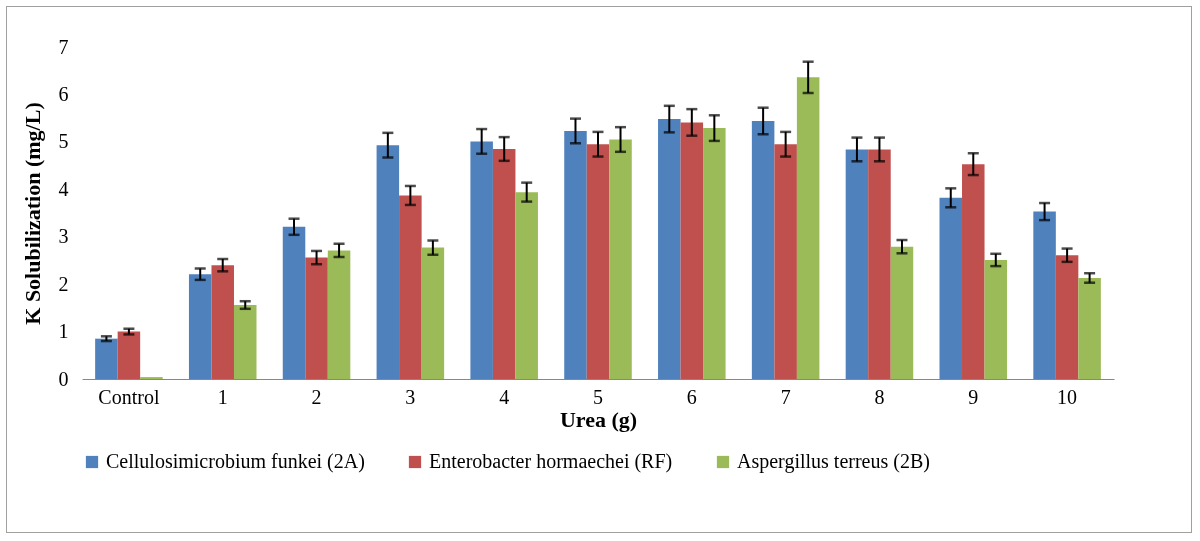  What do you see at coordinates (504, 396) in the screenshot?
I see `x-tick-label: 4` at bounding box center [504, 396].